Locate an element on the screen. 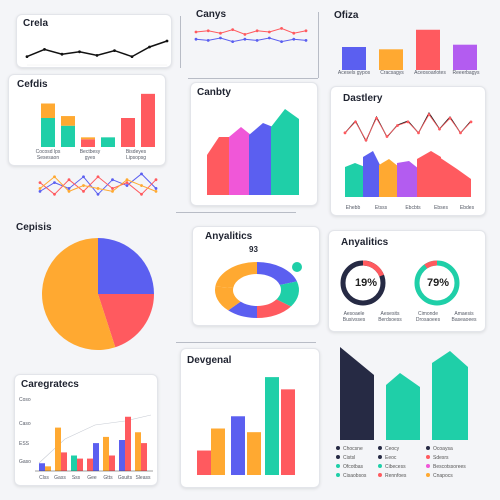 Image resolution: width=500 pixels, height=500 pixels. bar-label: Bisdeyes Lipsopsg is located at coordinates (136, 155).